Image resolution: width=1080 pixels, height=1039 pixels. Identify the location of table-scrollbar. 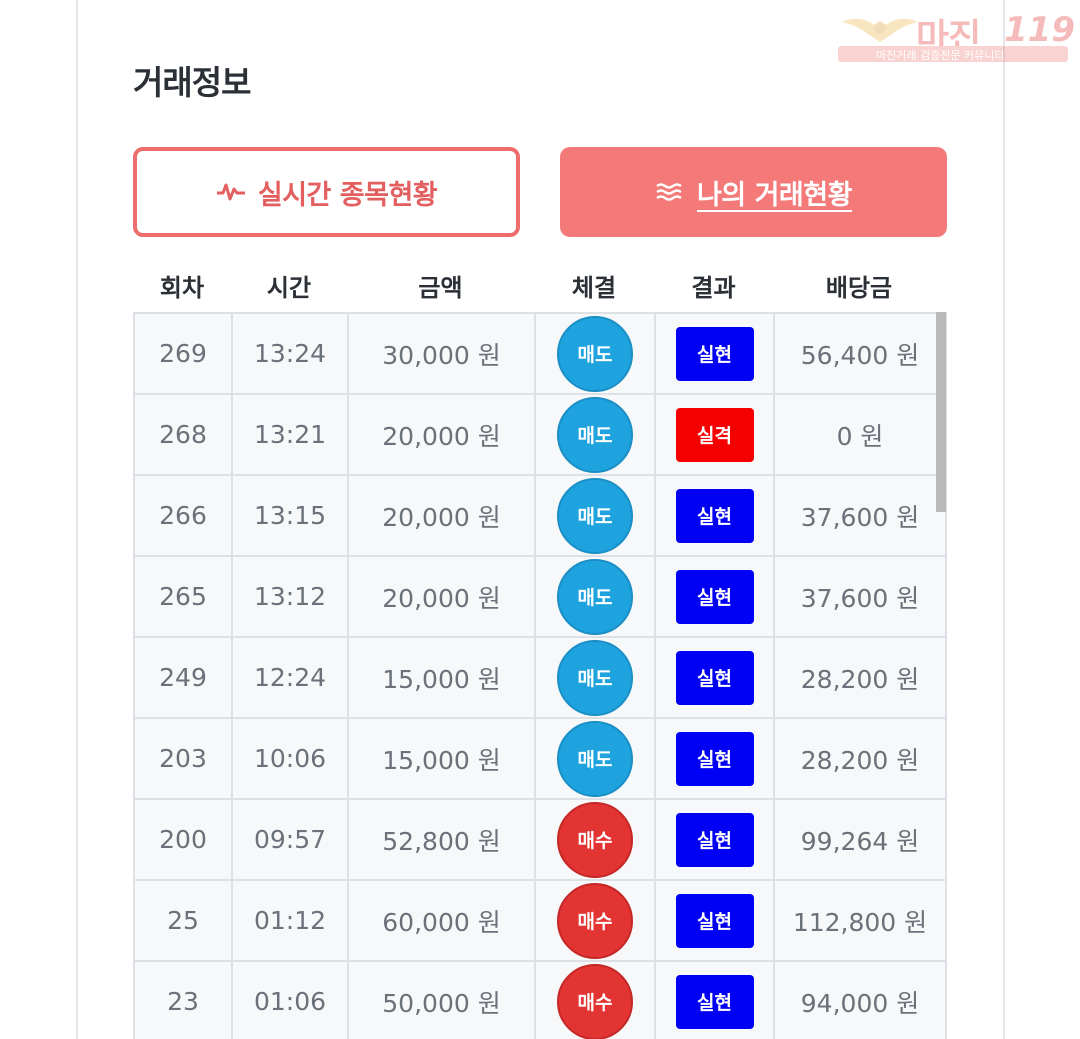
(941, 412).